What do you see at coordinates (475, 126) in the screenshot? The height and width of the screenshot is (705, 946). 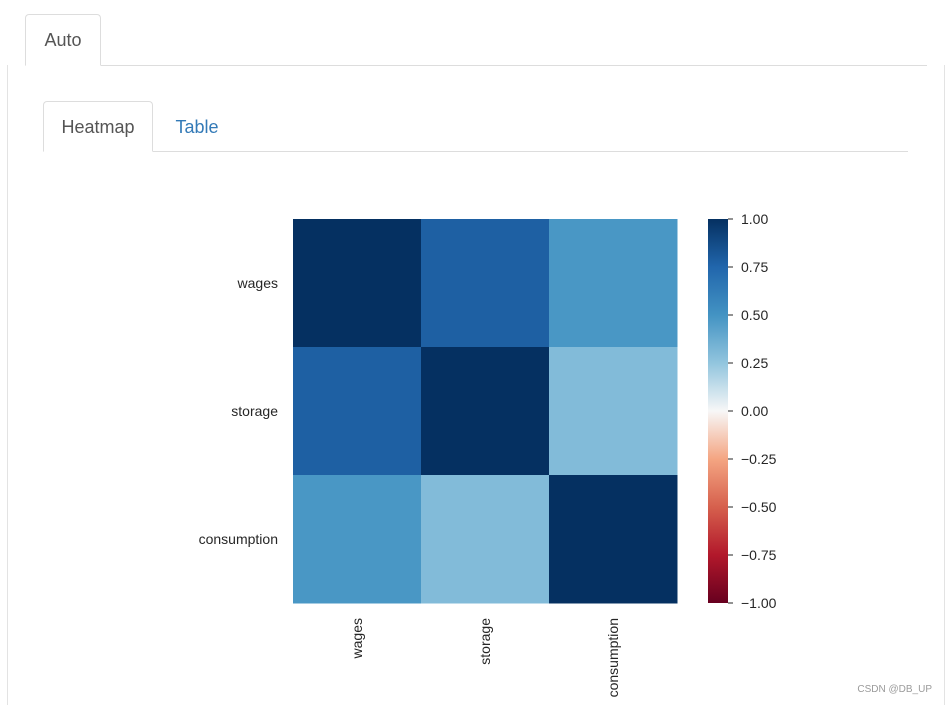 I see `inner-tab-bar: Heatmap Table` at bounding box center [475, 126].